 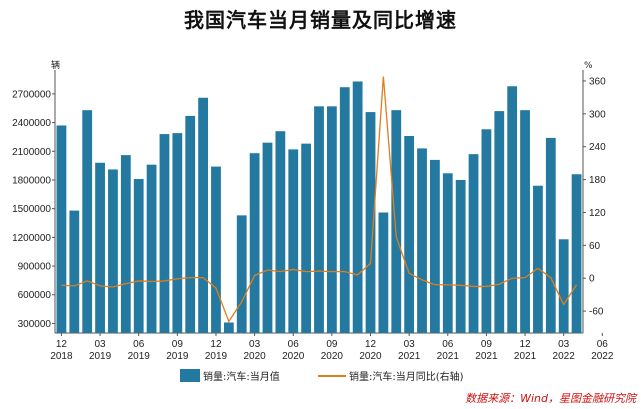 What do you see at coordinates (596, 312) in the screenshot?
I see `right-tick-label: -60` at bounding box center [596, 312].